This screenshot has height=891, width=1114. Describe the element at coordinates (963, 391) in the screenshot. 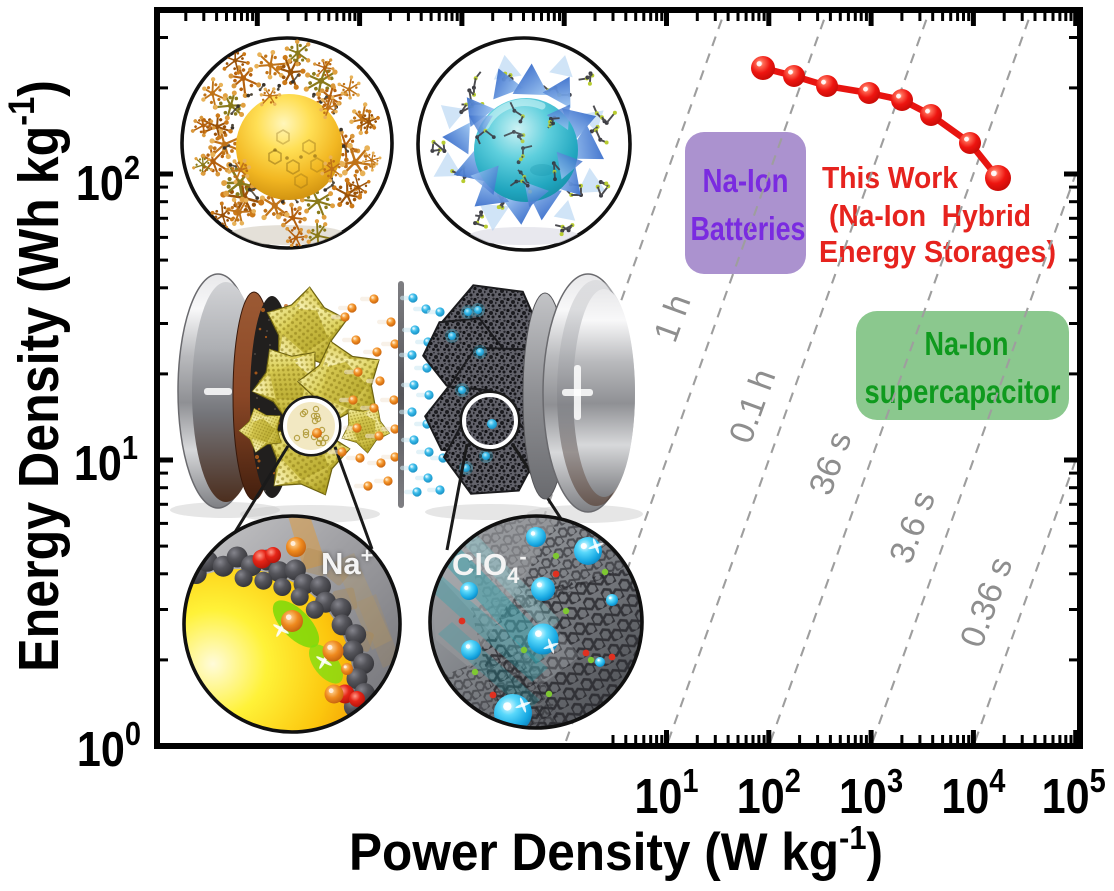

I see `svg-text: supercapacitor` at that location.